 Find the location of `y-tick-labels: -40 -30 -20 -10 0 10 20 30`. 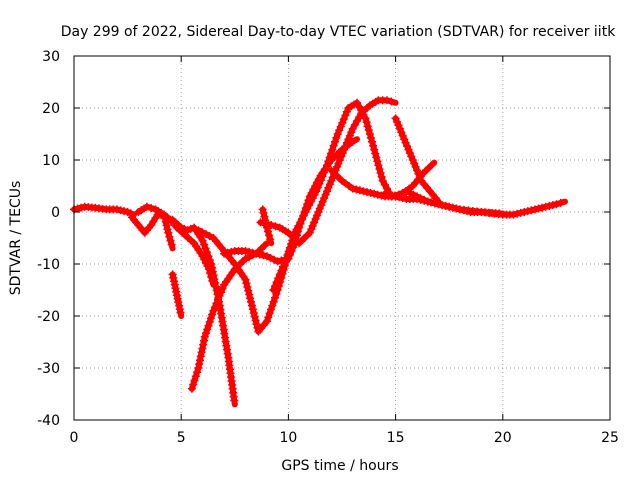

y-tick-labels: -40 -30 -20 -10 0 10 20 30 is located at coordinates (48, 239).